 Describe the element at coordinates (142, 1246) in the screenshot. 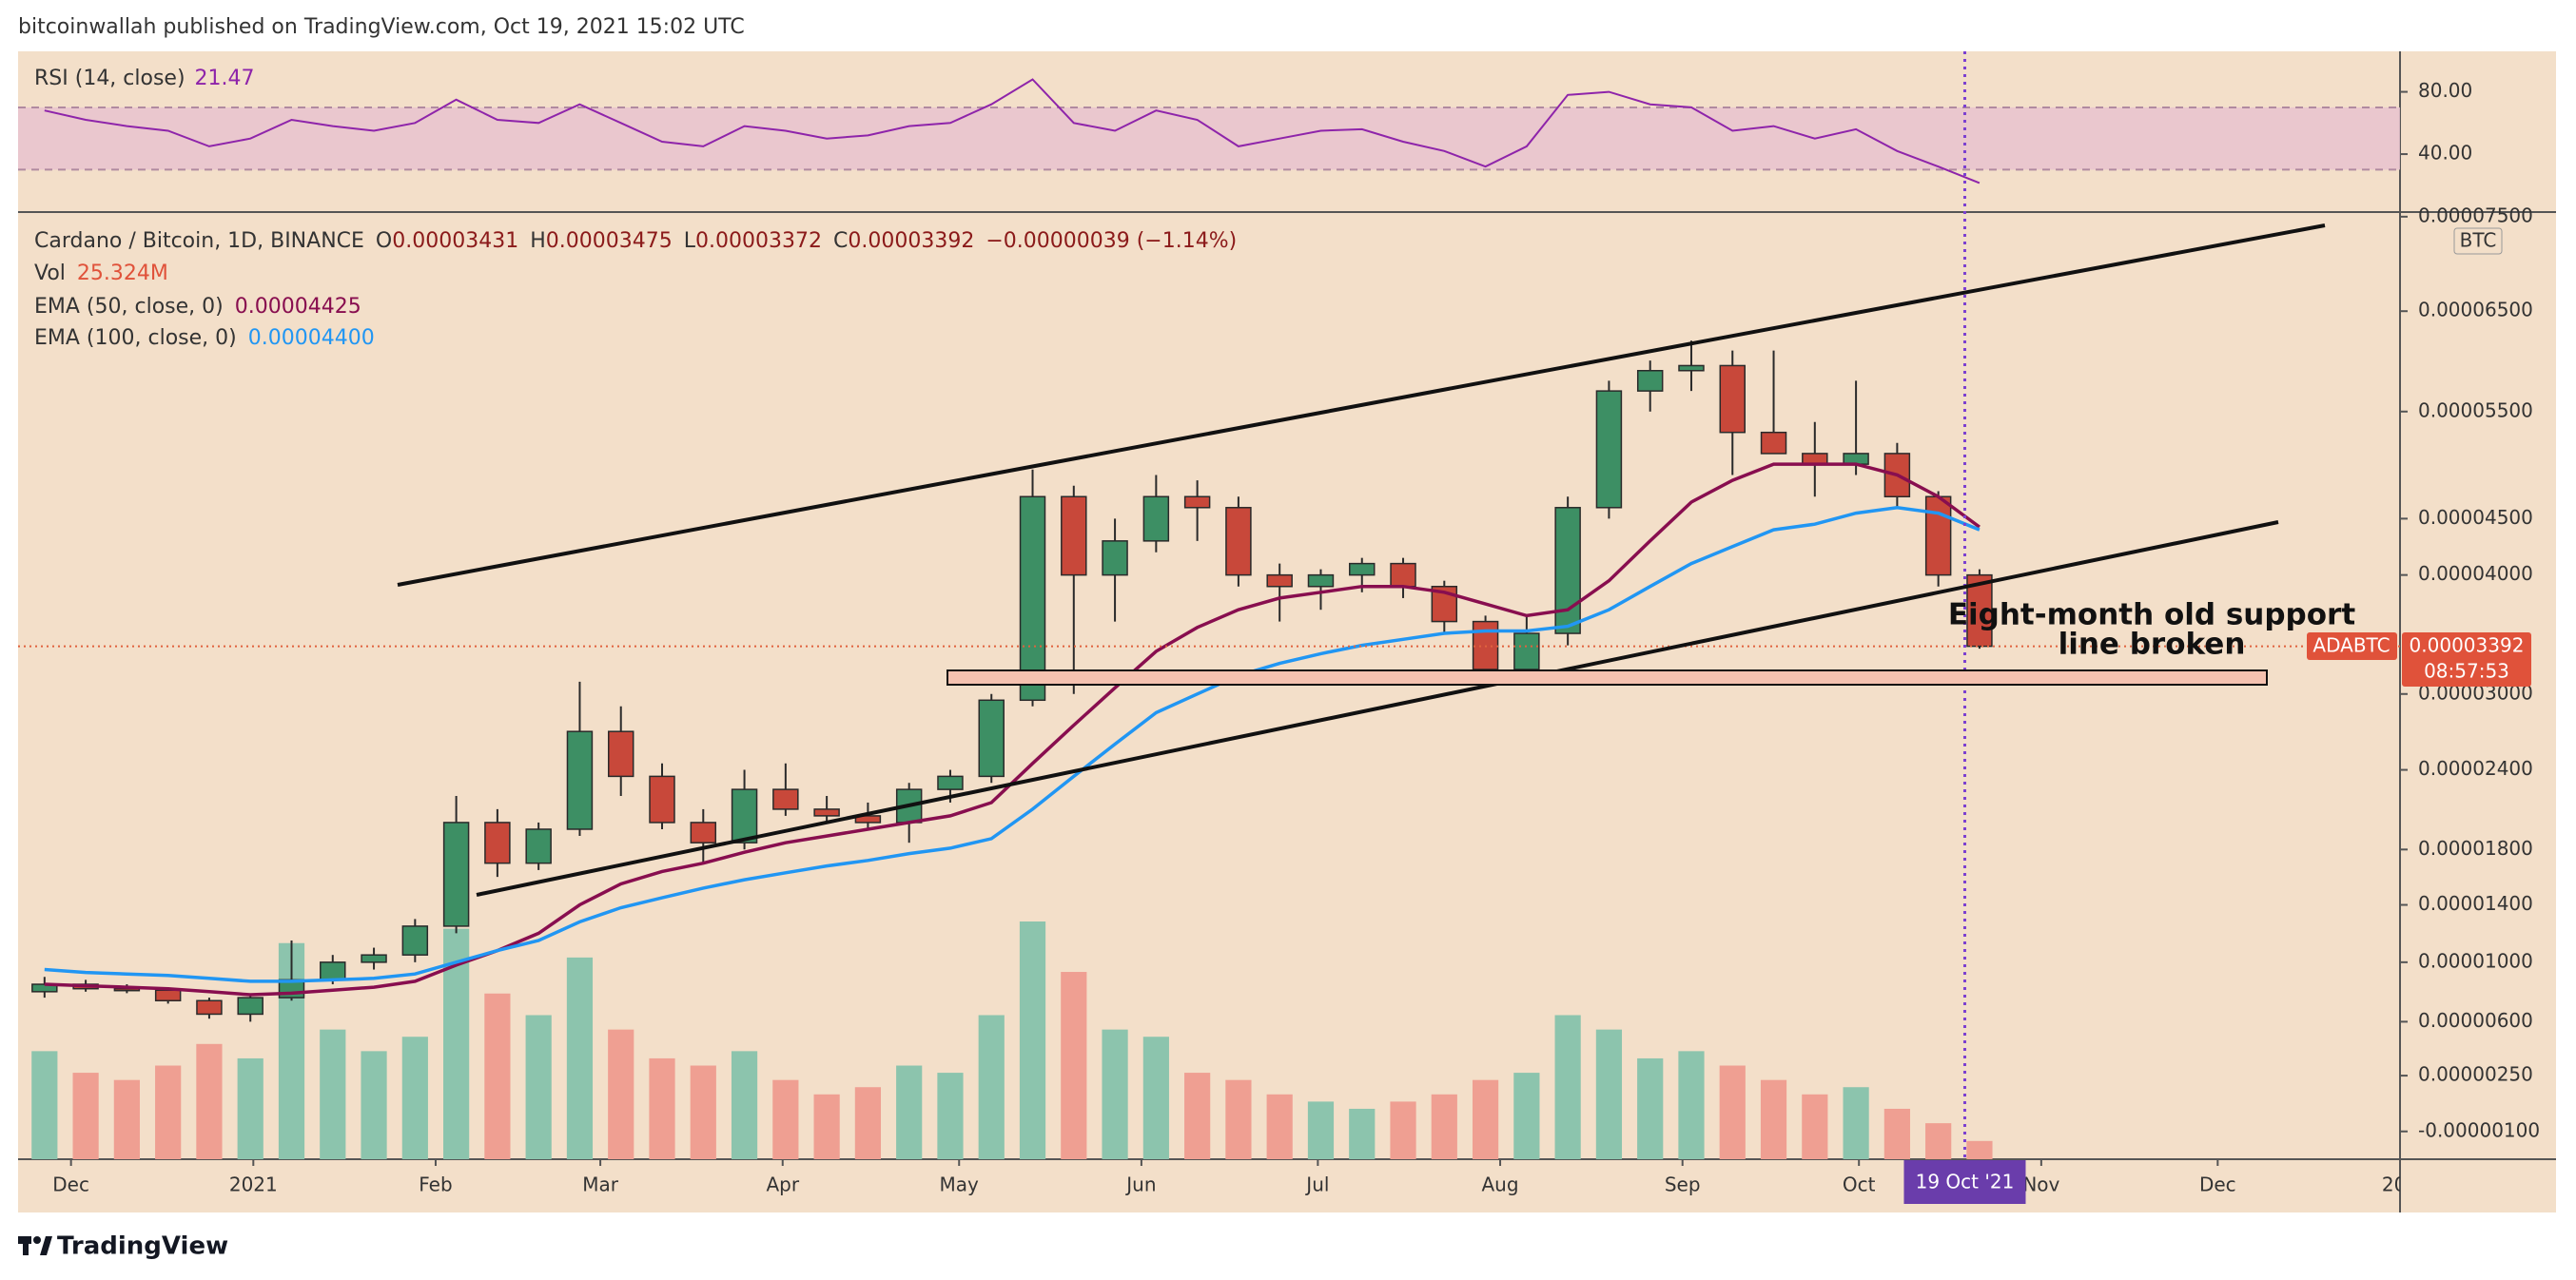

I see `footer-brand: TradingView` at that location.